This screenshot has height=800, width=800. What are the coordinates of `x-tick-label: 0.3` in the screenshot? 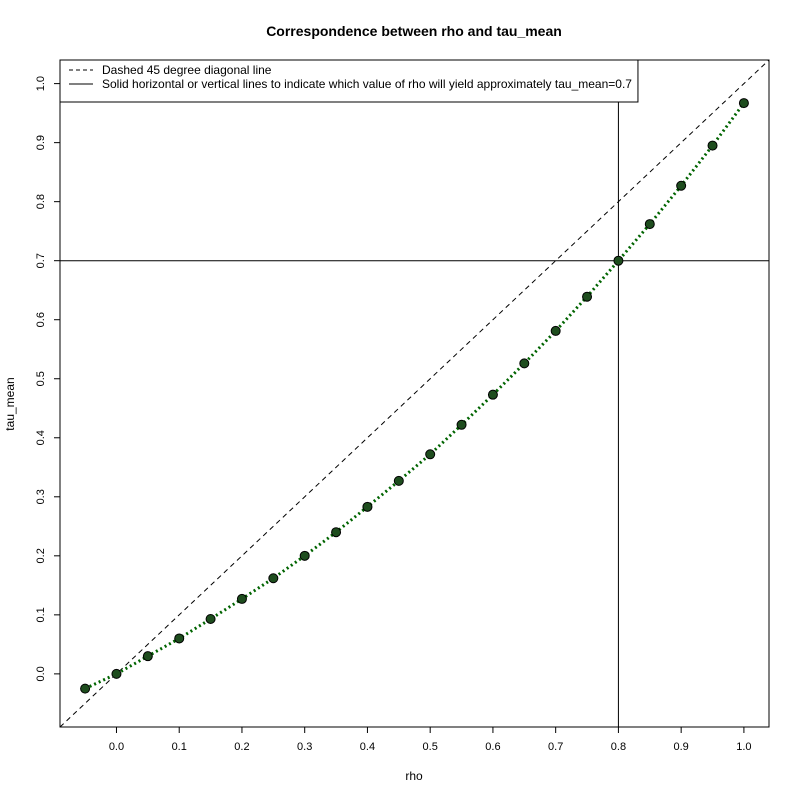 It's located at (304, 747).